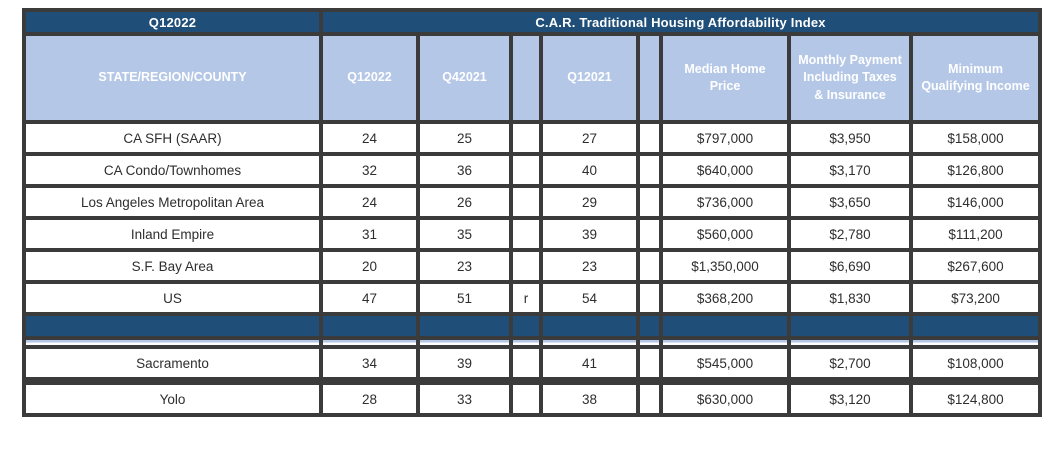  Describe the element at coordinates (369, 363) in the screenshot. I see `value-cell: 34` at that location.